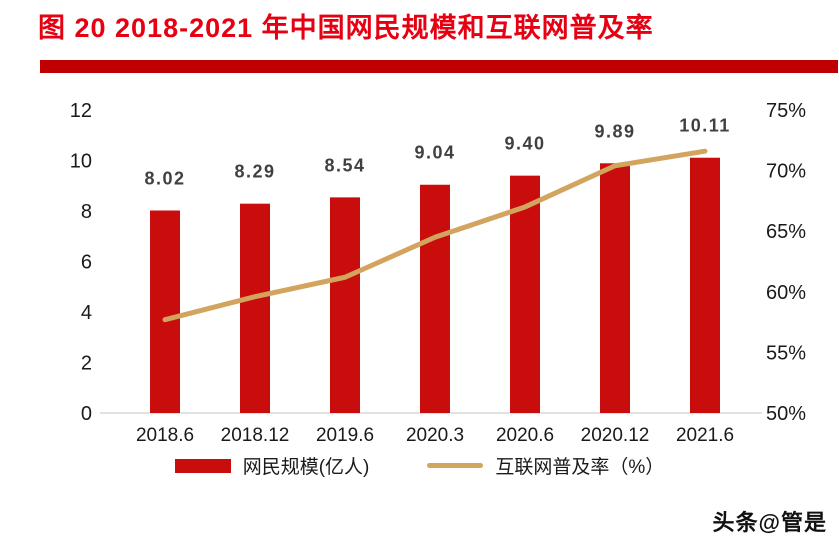 Image resolution: width=839 pixels, height=543 pixels. Describe the element at coordinates (165, 435) in the screenshot. I see `x-axis-label: 2018.6` at that location.